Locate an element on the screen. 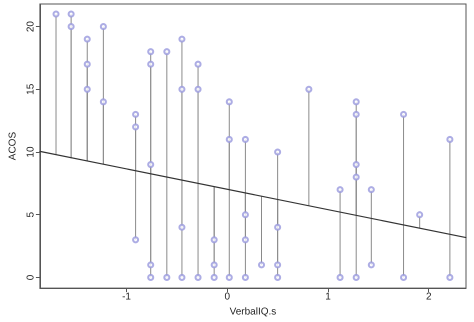 This screenshot has width=474, height=322. y-tick-label: 20 is located at coordinates (30, 26).